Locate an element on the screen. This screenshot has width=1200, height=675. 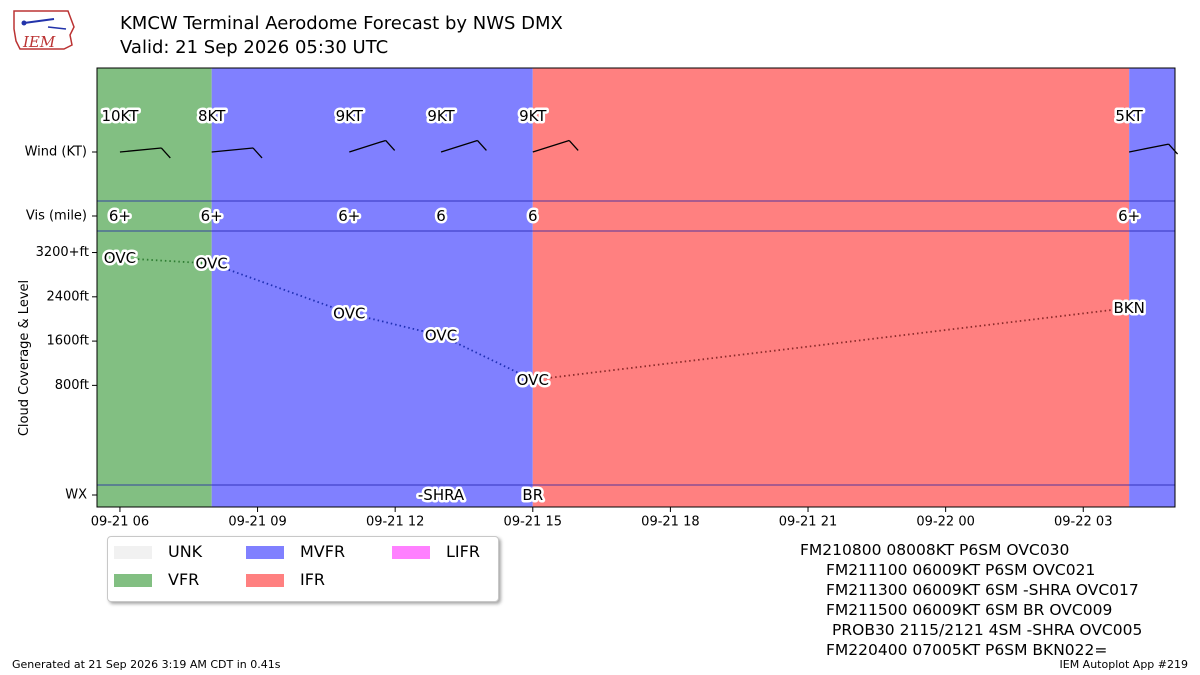
wind-label-halo: 5KT is located at coordinates (1129, 116).